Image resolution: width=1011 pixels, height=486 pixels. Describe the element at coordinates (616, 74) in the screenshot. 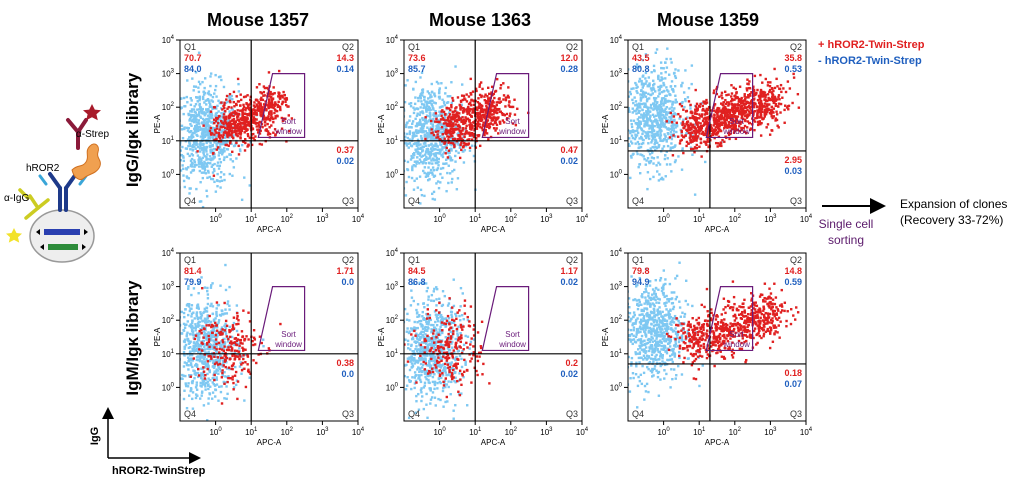

I see `y-tick-label-3: 10³` at that location.